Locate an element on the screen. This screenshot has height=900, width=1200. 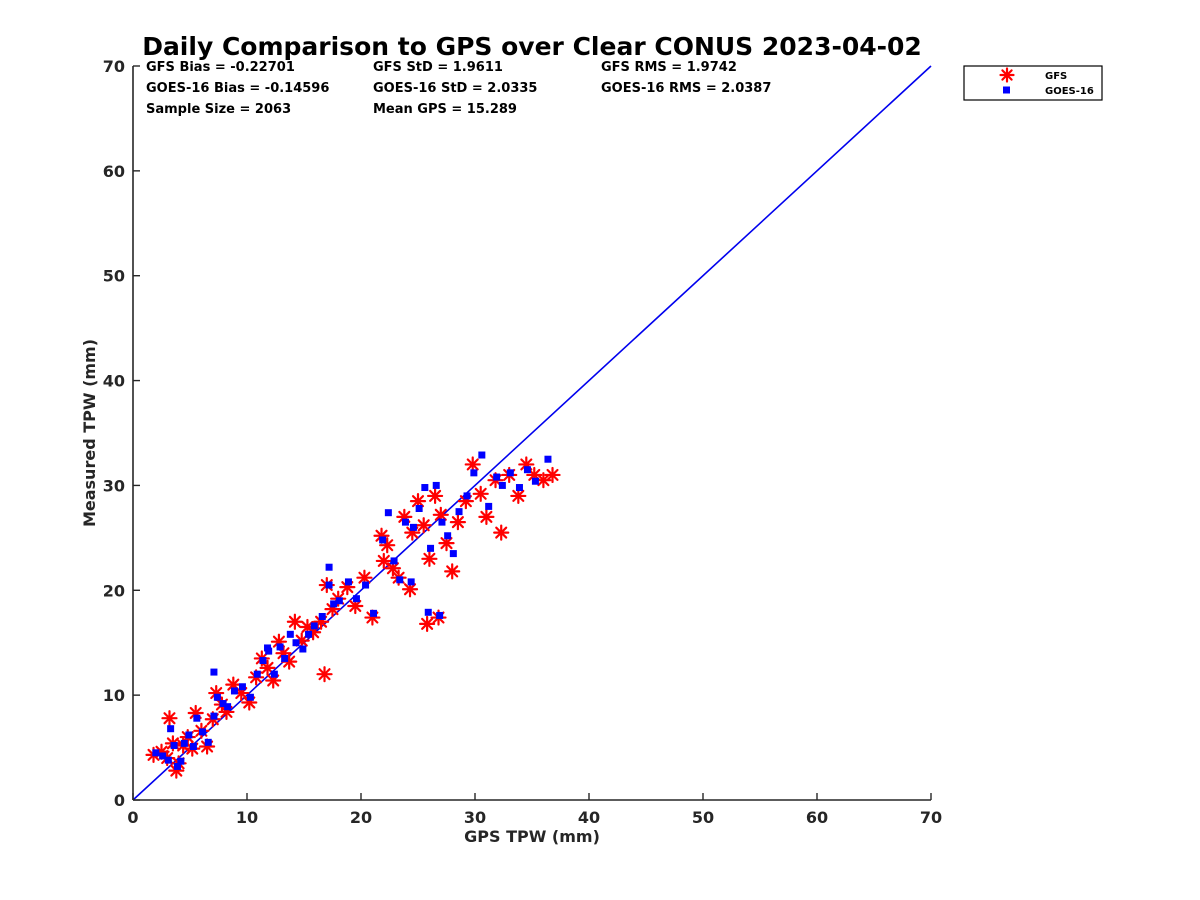
x-tick-label: 50 is located at coordinates (703, 817).